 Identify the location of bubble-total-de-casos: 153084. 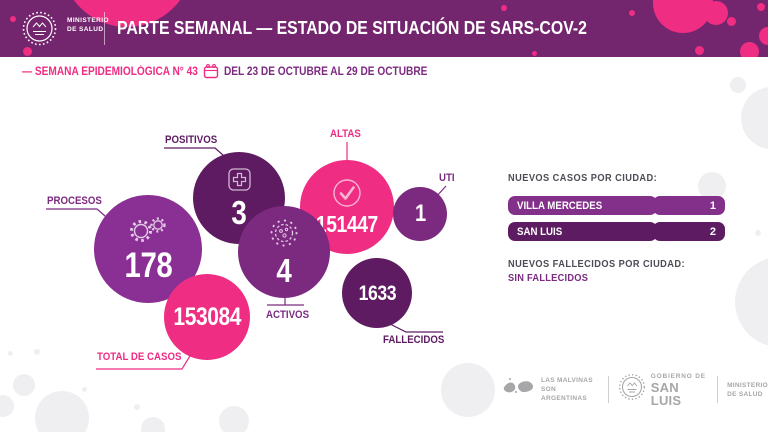
(207, 317).